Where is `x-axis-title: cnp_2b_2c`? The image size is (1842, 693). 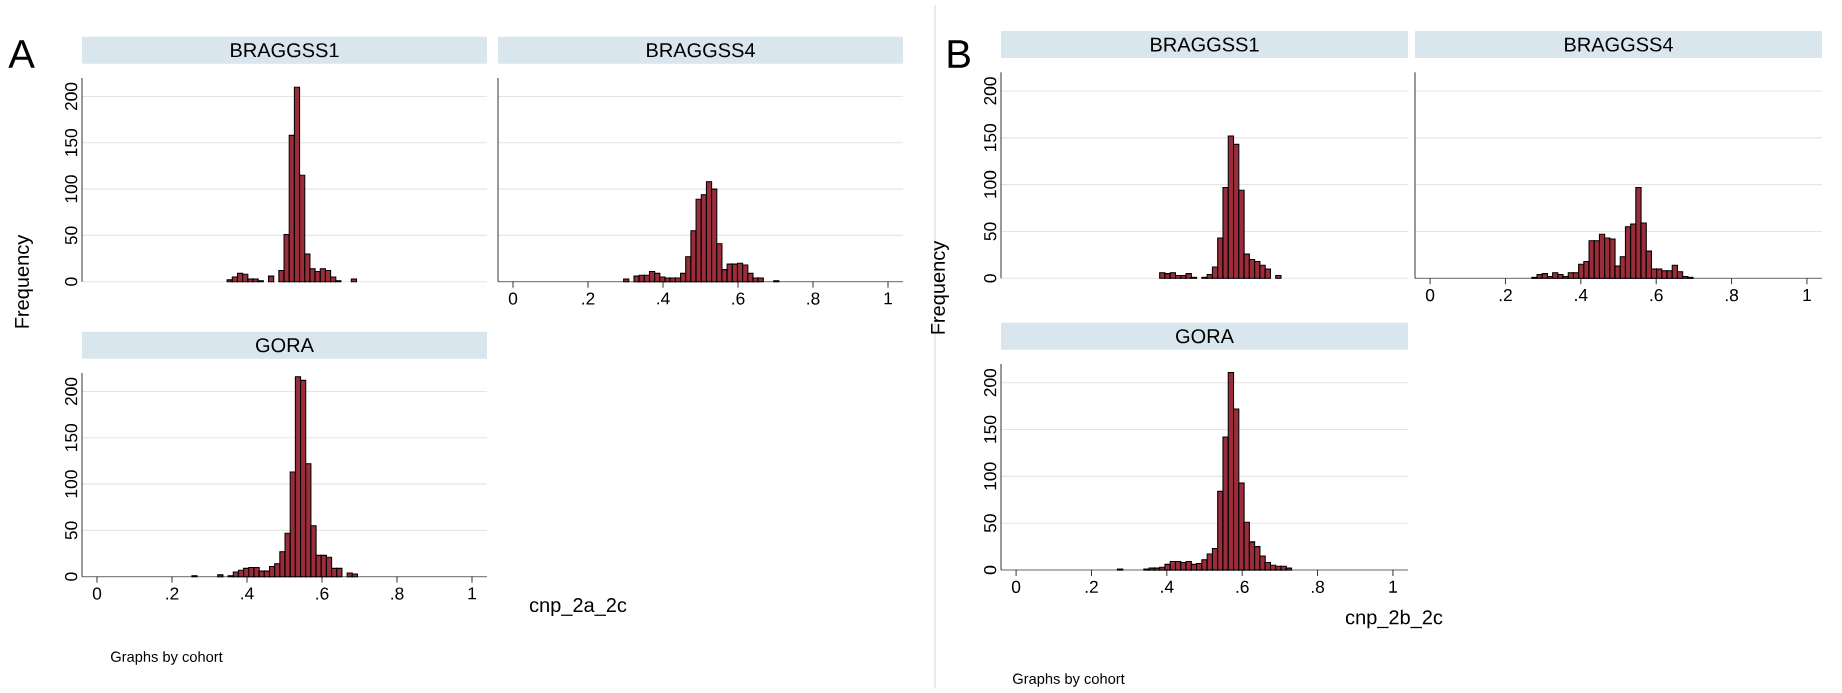 x-axis-title: cnp_2b_2c is located at coordinates (1394, 619).